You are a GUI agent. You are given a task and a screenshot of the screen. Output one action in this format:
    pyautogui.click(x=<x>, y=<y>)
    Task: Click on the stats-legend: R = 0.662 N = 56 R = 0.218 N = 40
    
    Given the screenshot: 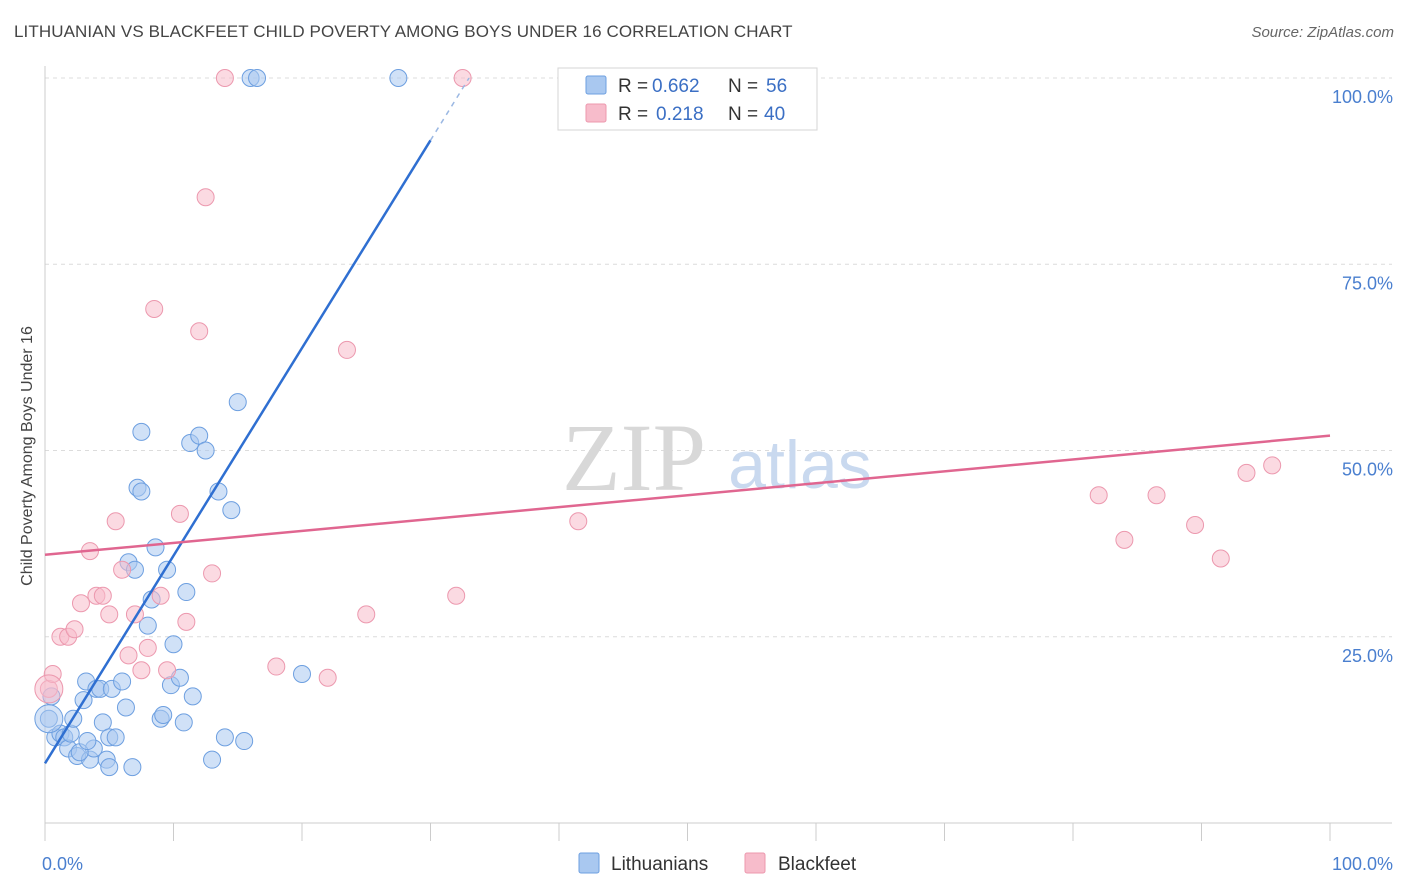 What is the action you would take?
    pyautogui.click(x=687, y=99)
    